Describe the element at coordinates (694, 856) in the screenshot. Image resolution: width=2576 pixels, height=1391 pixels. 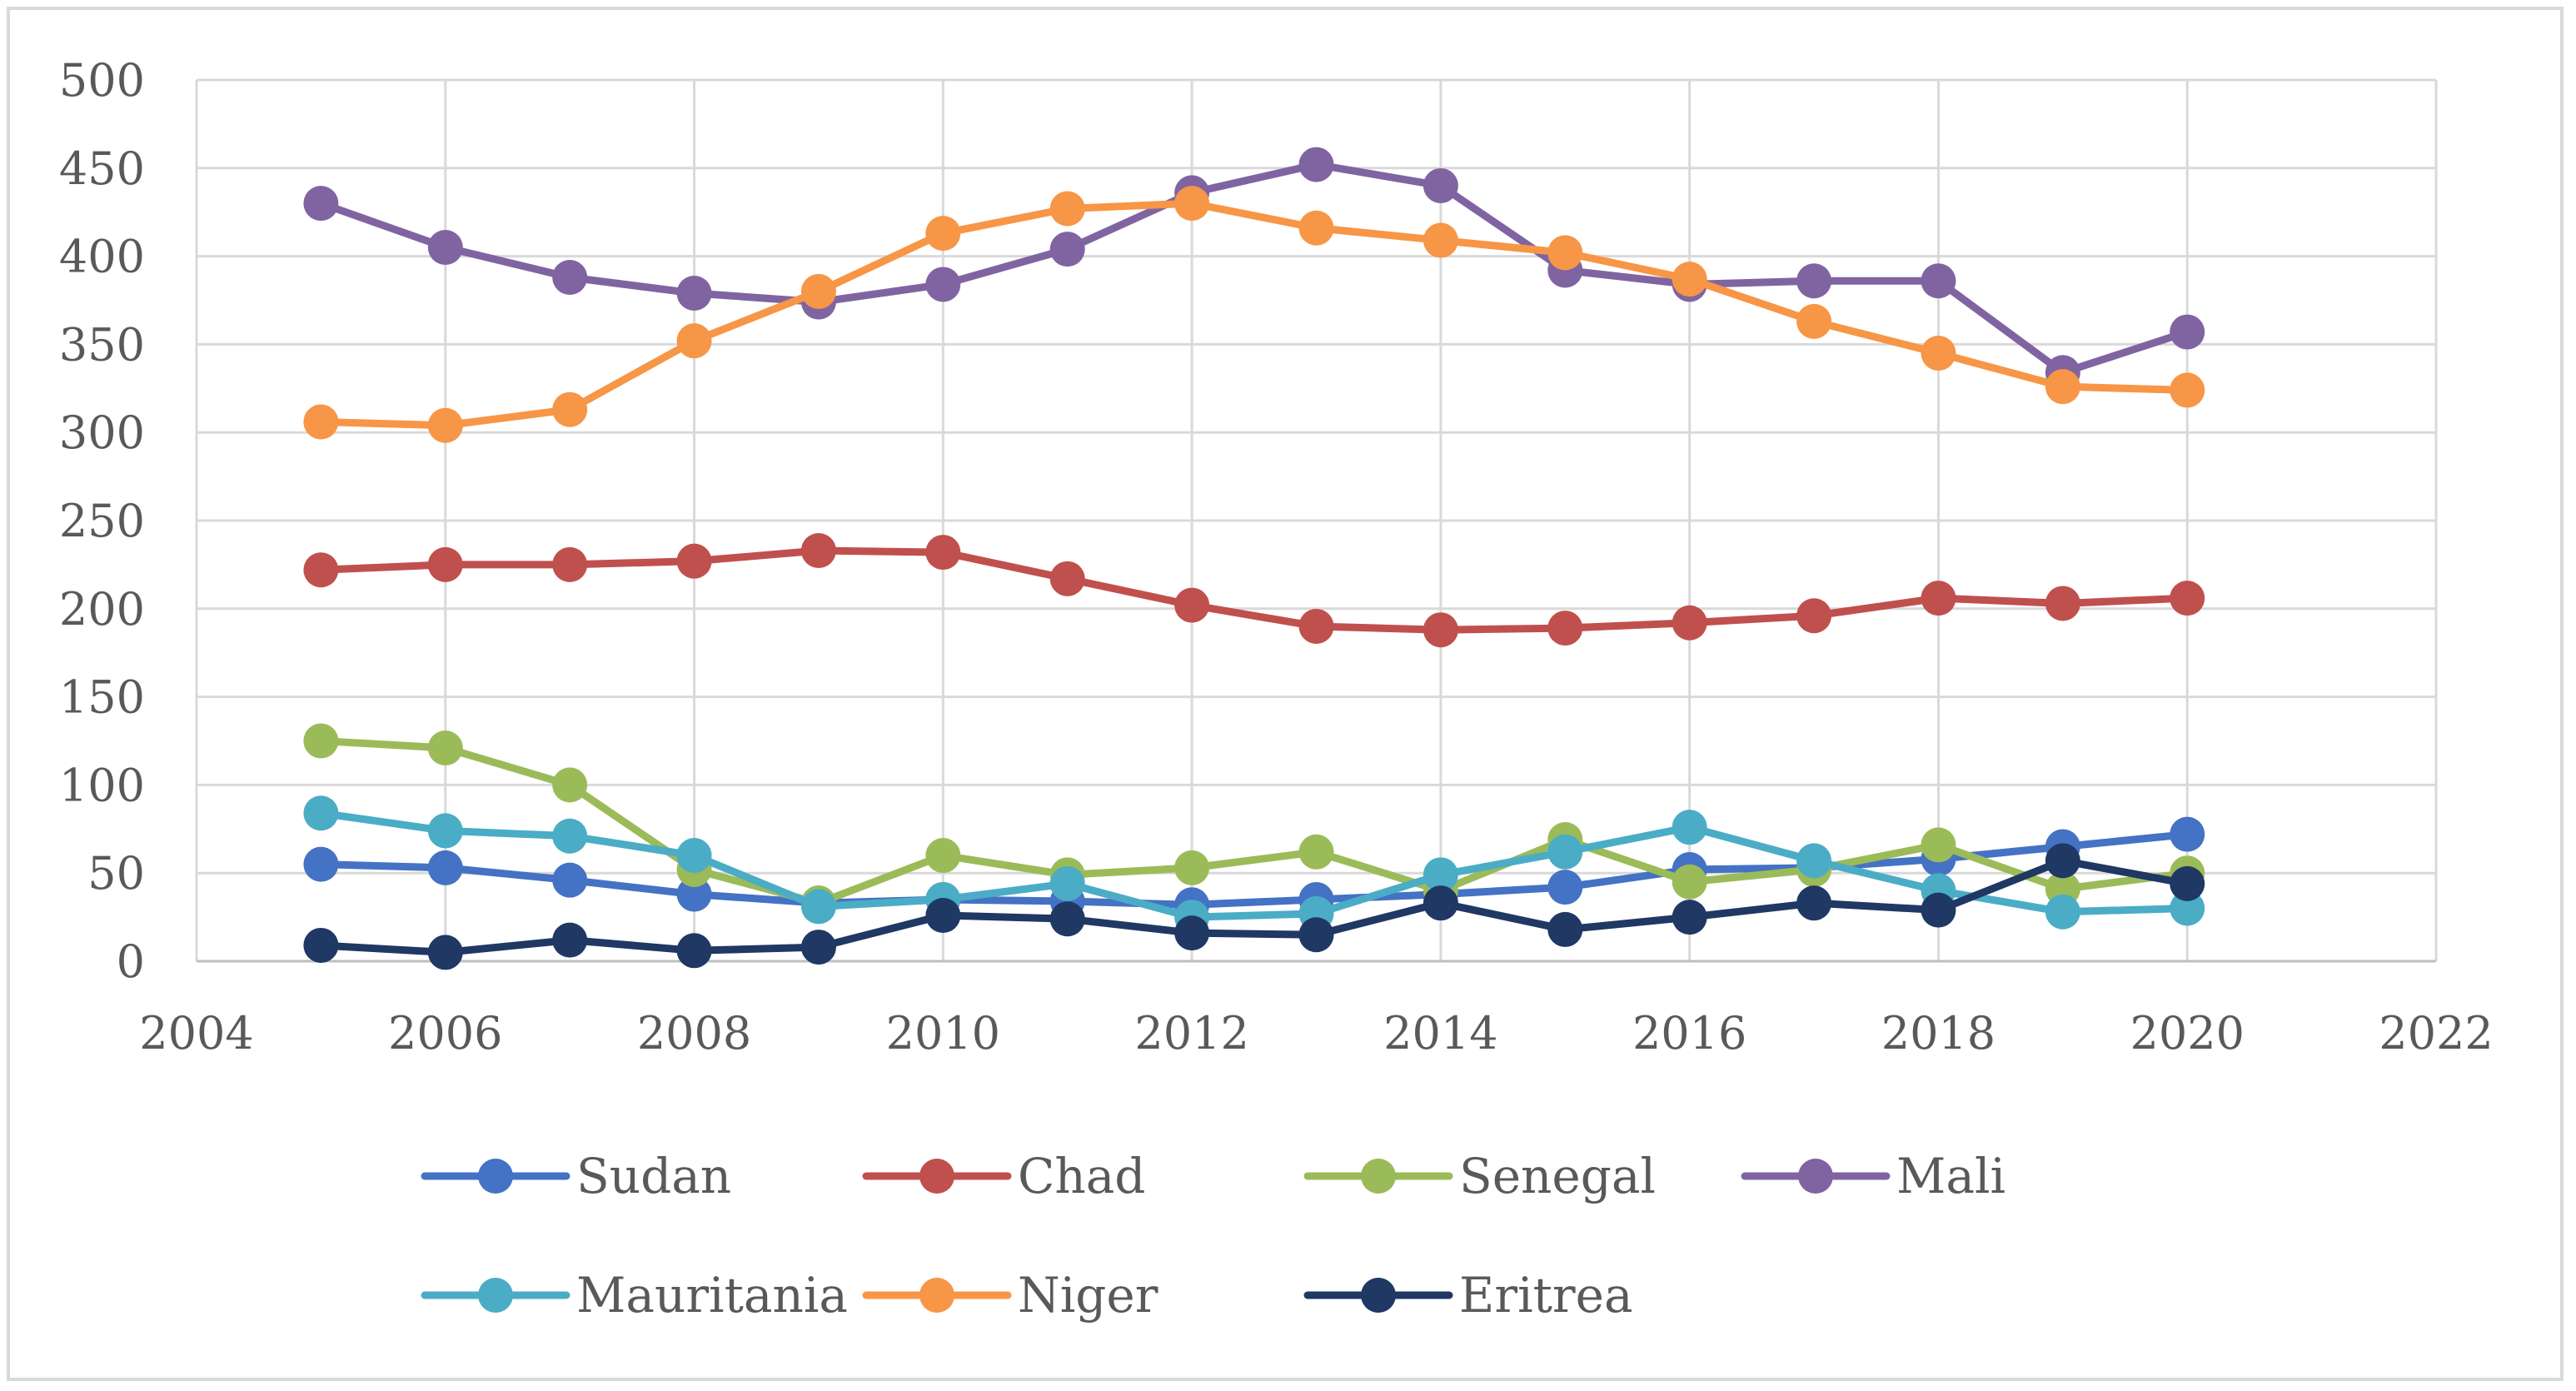
I see `data-point-mauritania-2008` at that location.